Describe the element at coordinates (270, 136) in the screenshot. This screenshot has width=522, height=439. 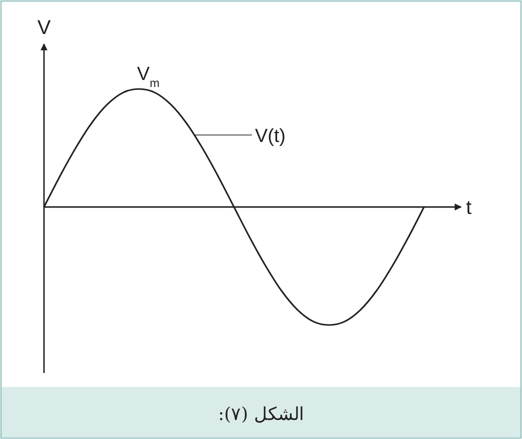
I see `annotation: V(t)` at that location.